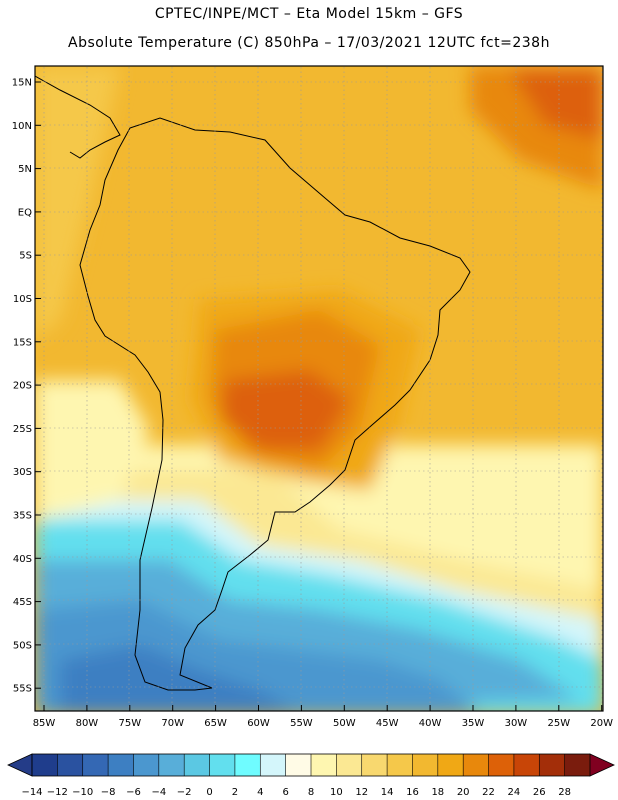  I want to click on lat-label: 40S, so click(22, 559).